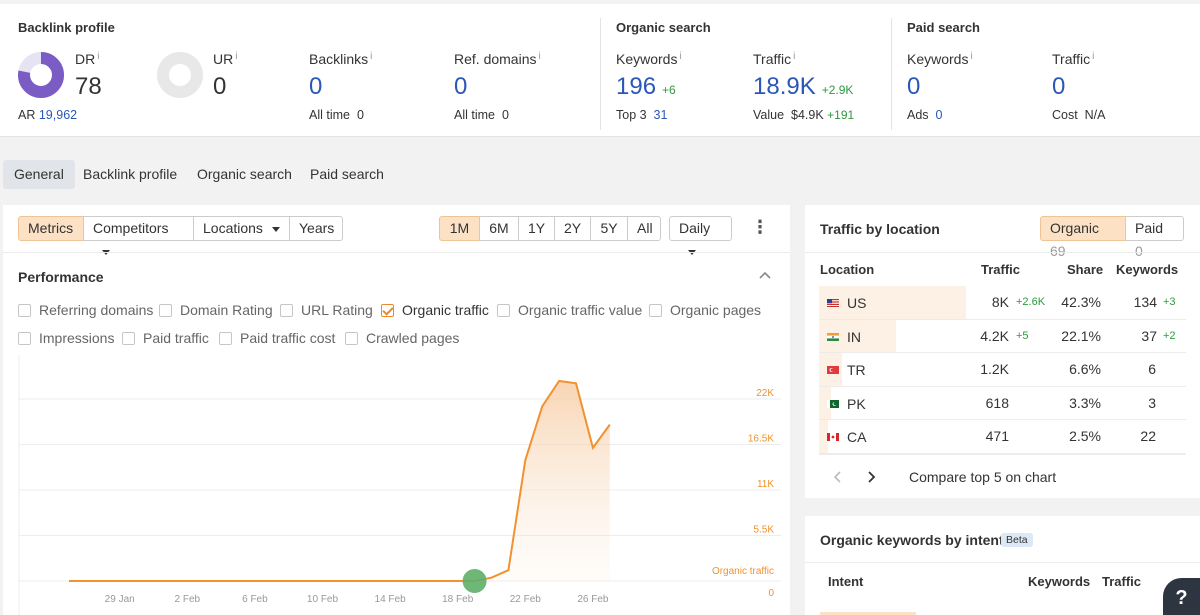 The height and width of the screenshot is (615, 1200). I want to click on location-country: TR, so click(846, 369).